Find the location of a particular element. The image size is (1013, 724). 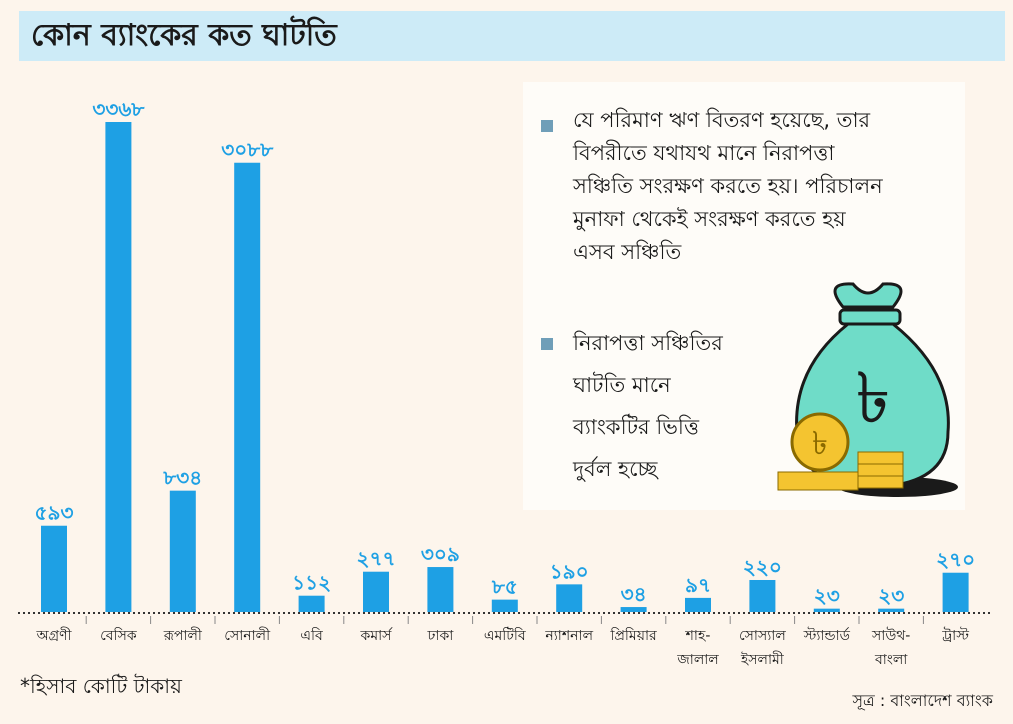

bar-value-label: ৩০৯ is located at coordinates (440, 554).